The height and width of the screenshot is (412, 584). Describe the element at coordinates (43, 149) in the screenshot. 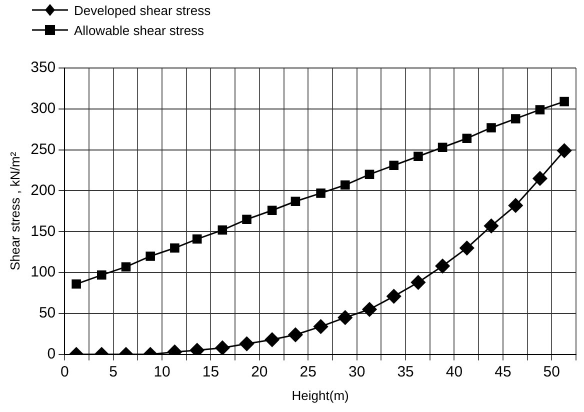

I see `y-tick-label: 250` at that location.